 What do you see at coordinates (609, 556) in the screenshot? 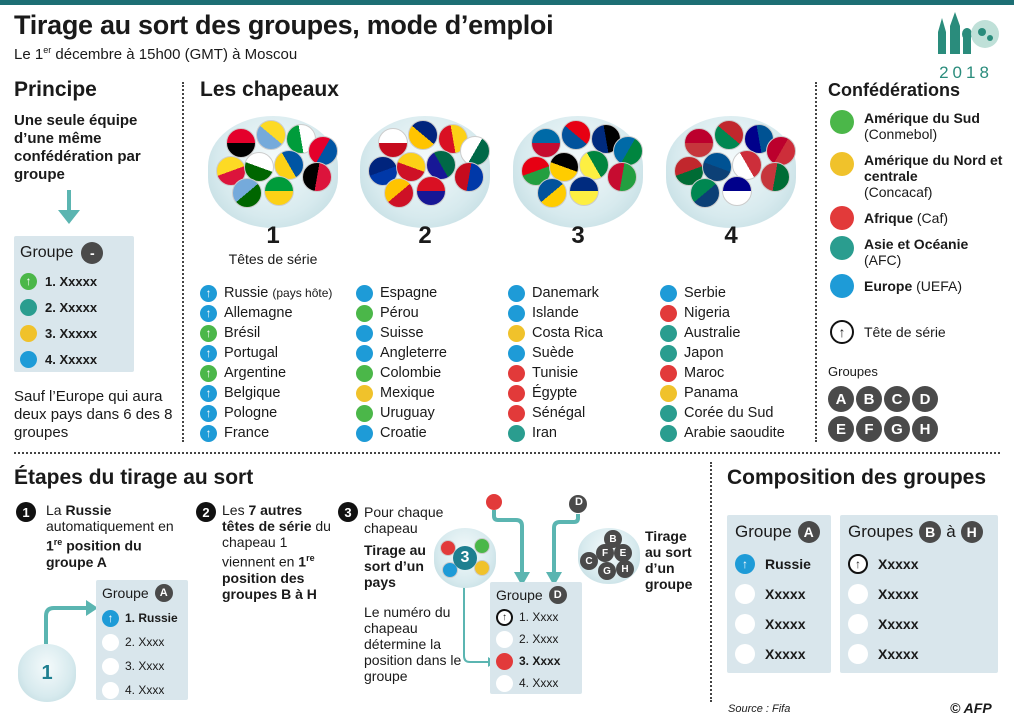
I see `step3-group-bowl: C F E B H G` at bounding box center [609, 556].